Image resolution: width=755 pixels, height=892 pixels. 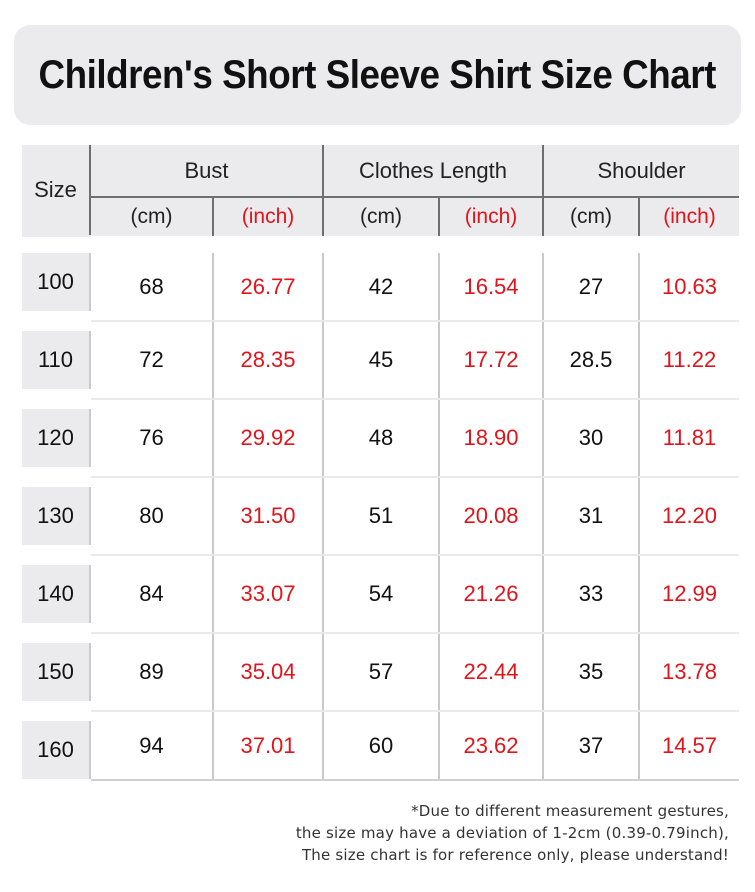 What do you see at coordinates (640, 171) in the screenshot?
I see `shoulder-group-header: Shoulder` at bounding box center [640, 171].